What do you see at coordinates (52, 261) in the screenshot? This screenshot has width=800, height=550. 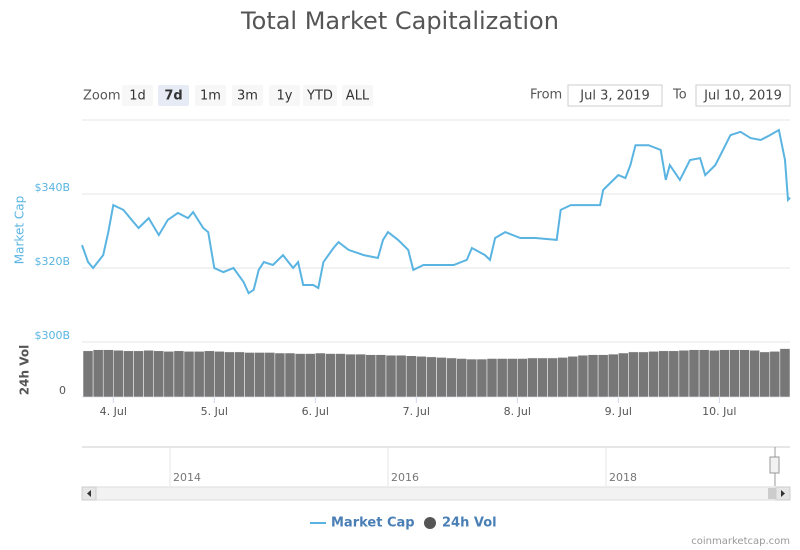 I see `y-tick-label: $320B` at bounding box center [52, 261].